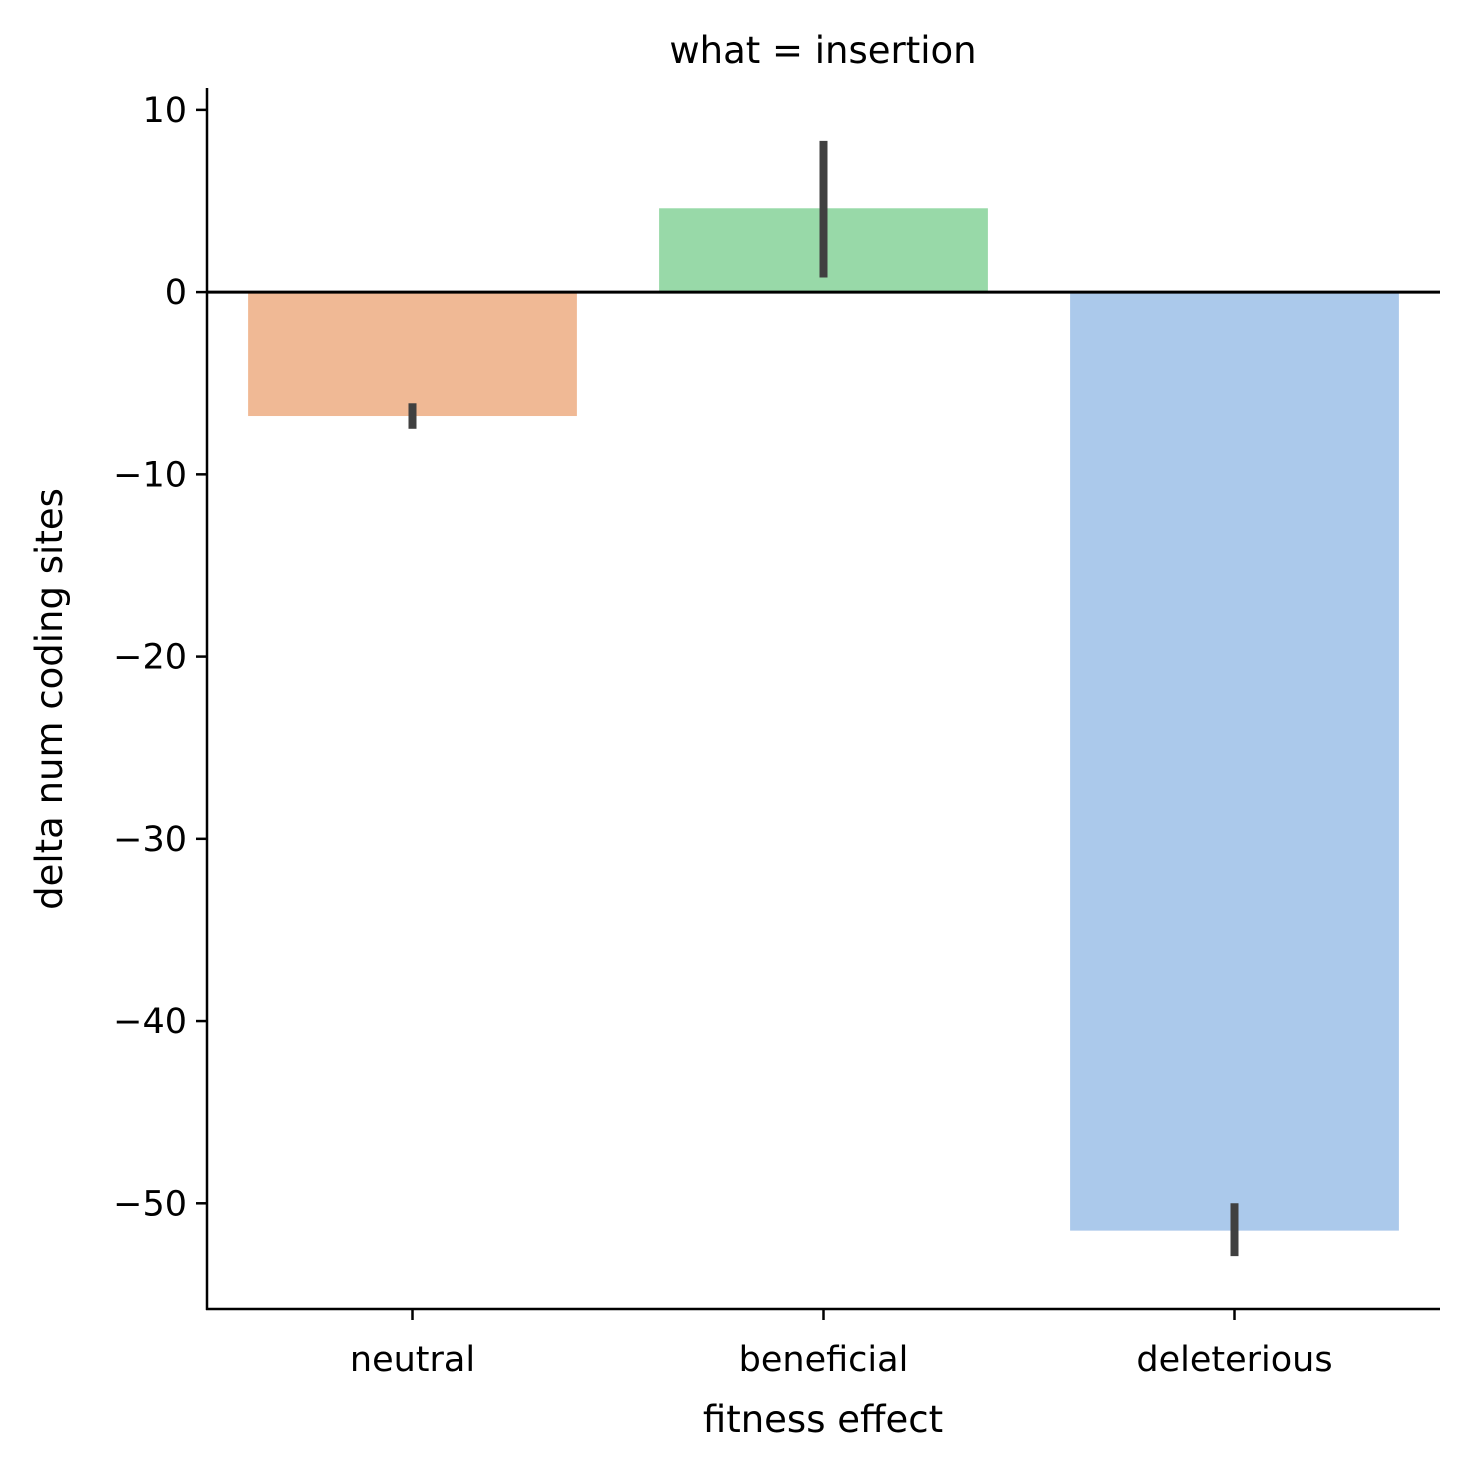 This screenshot has width=1470, height=1470. What do you see at coordinates (412, 1360) in the screenshot?
I see `x-tick-label-neutral: neutral` at bounding box center [412, 1360].